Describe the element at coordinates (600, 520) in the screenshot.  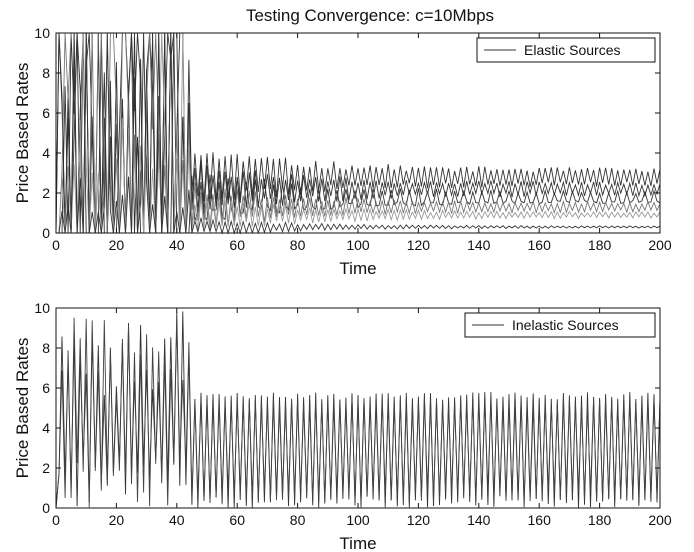
I see `inelastic-x-tick-label: 180` at that location.